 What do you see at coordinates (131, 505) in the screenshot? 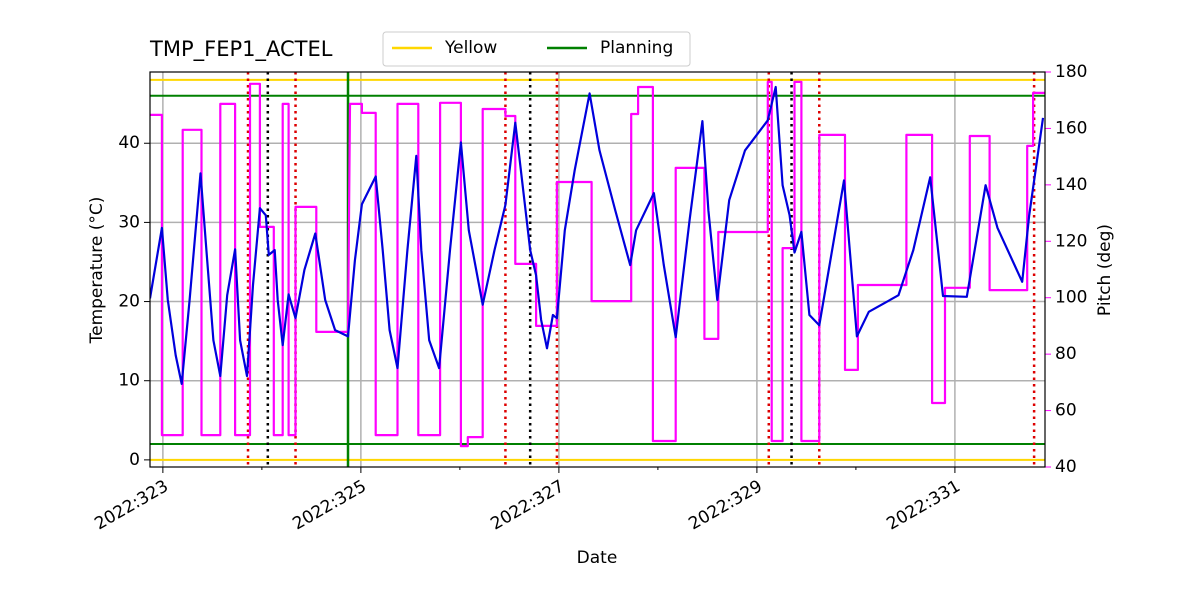
I see `x-tick-label: 2022:323` at bounding box center [131, 505].